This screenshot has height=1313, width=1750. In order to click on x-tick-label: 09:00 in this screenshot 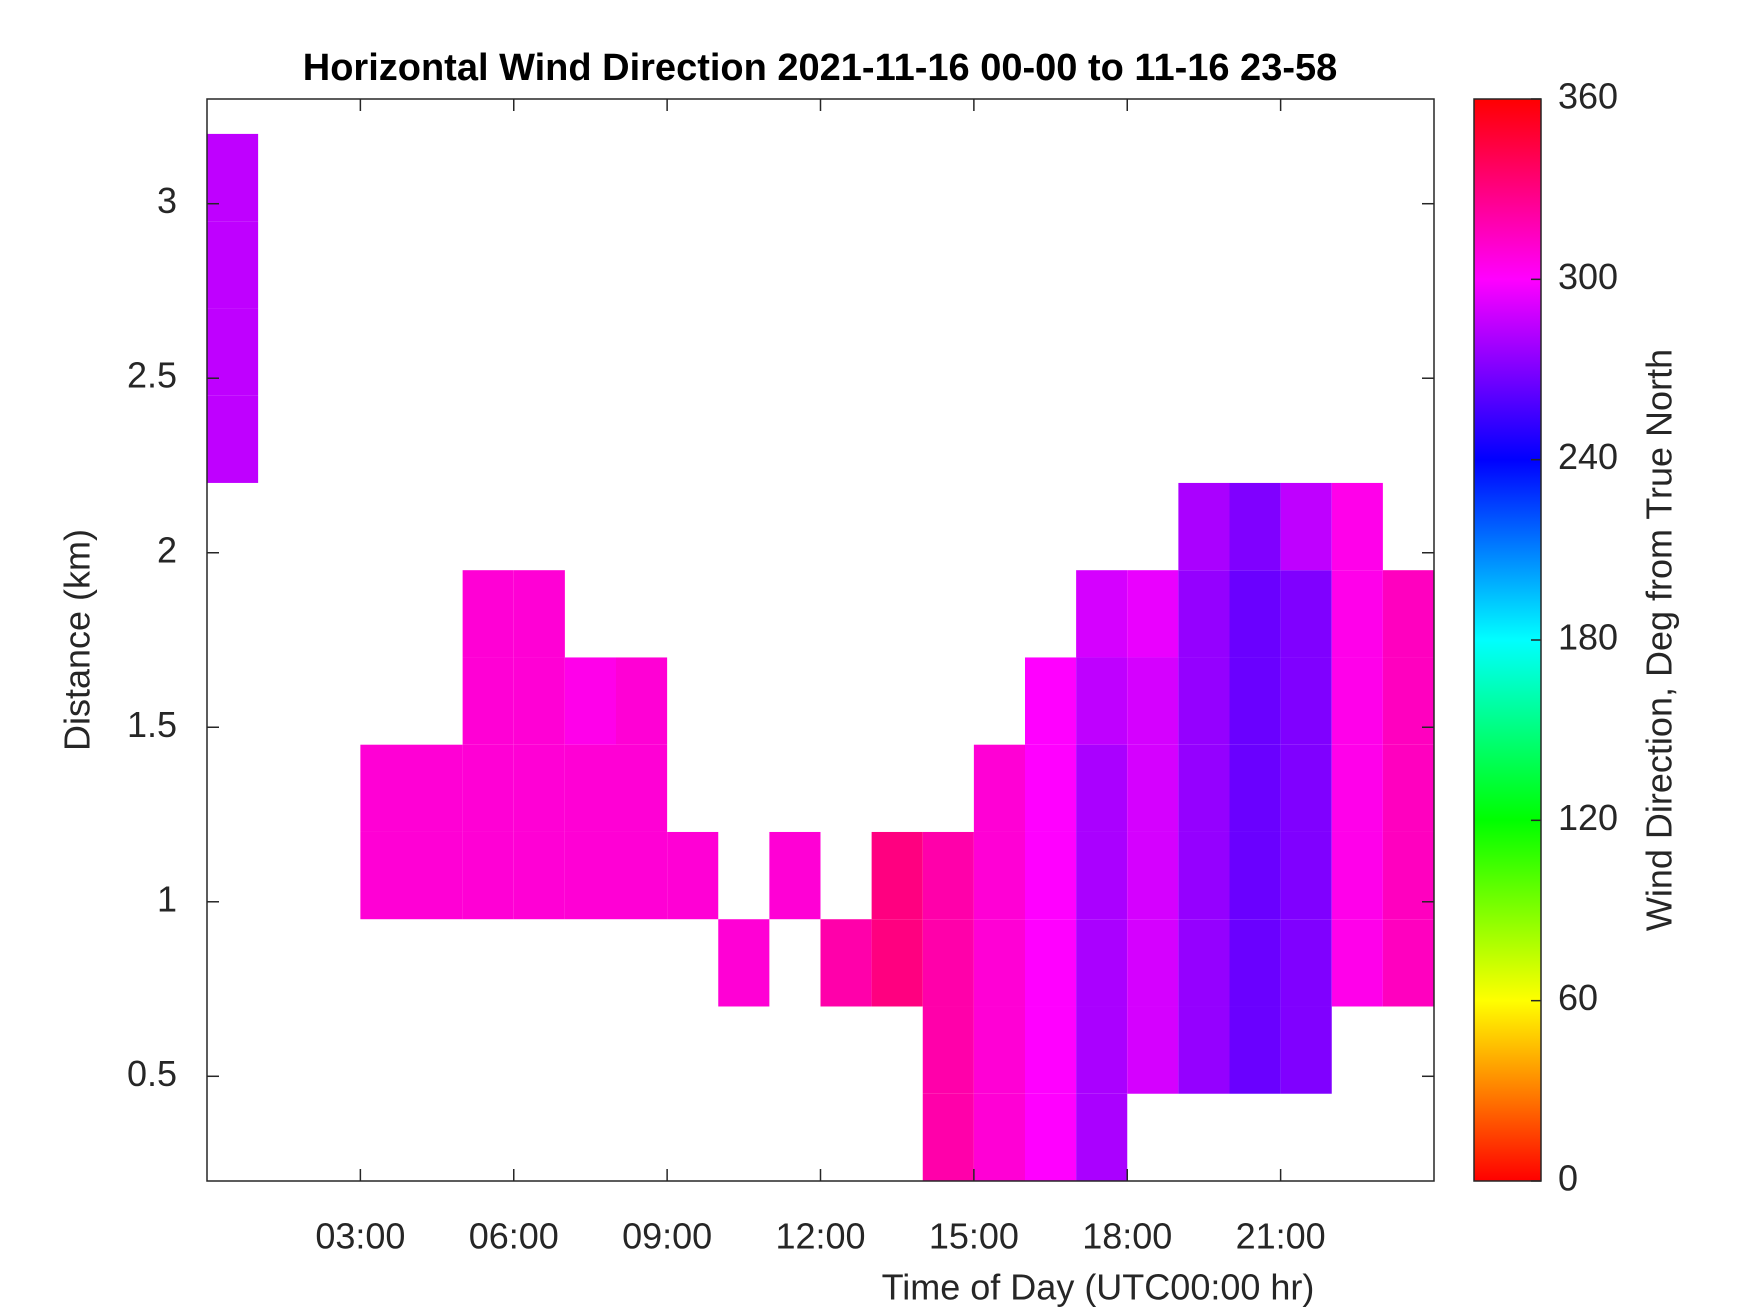, I will do `click(667, 1236)`.